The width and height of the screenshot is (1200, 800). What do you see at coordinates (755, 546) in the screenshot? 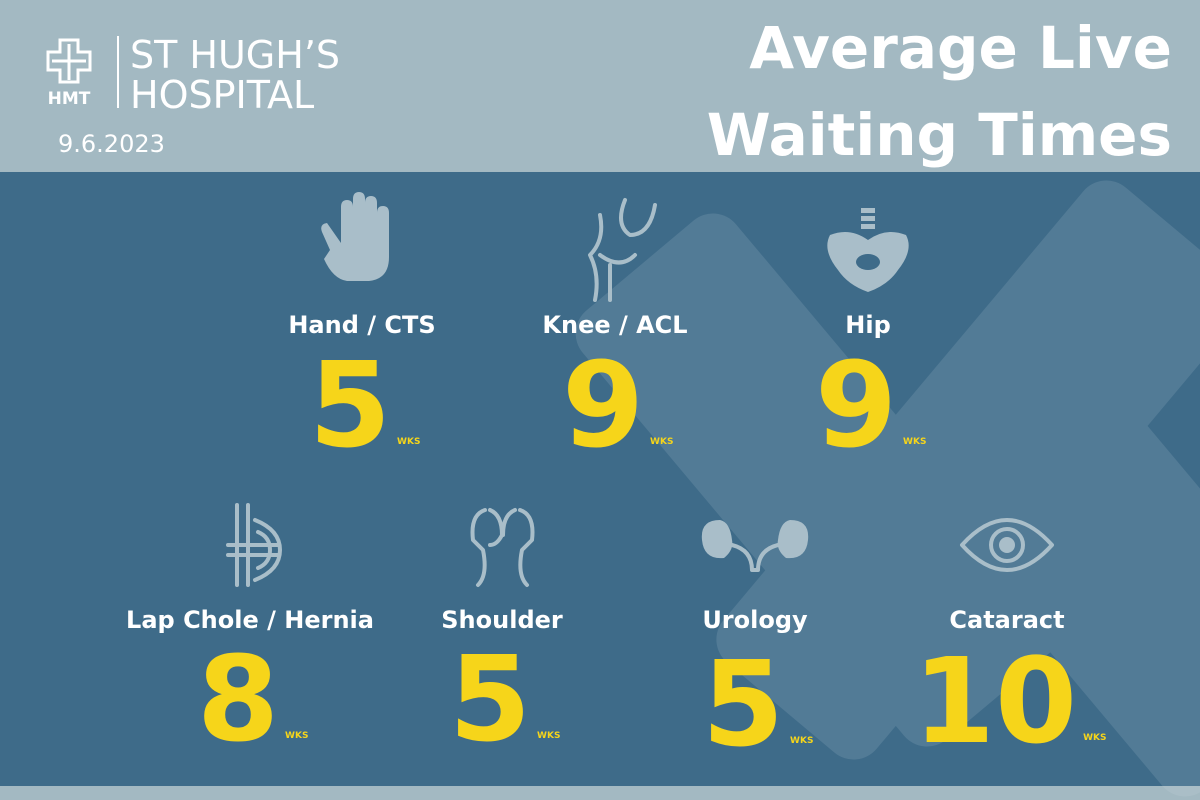
I see `kidney-icon` at bounding box center [755, 546].